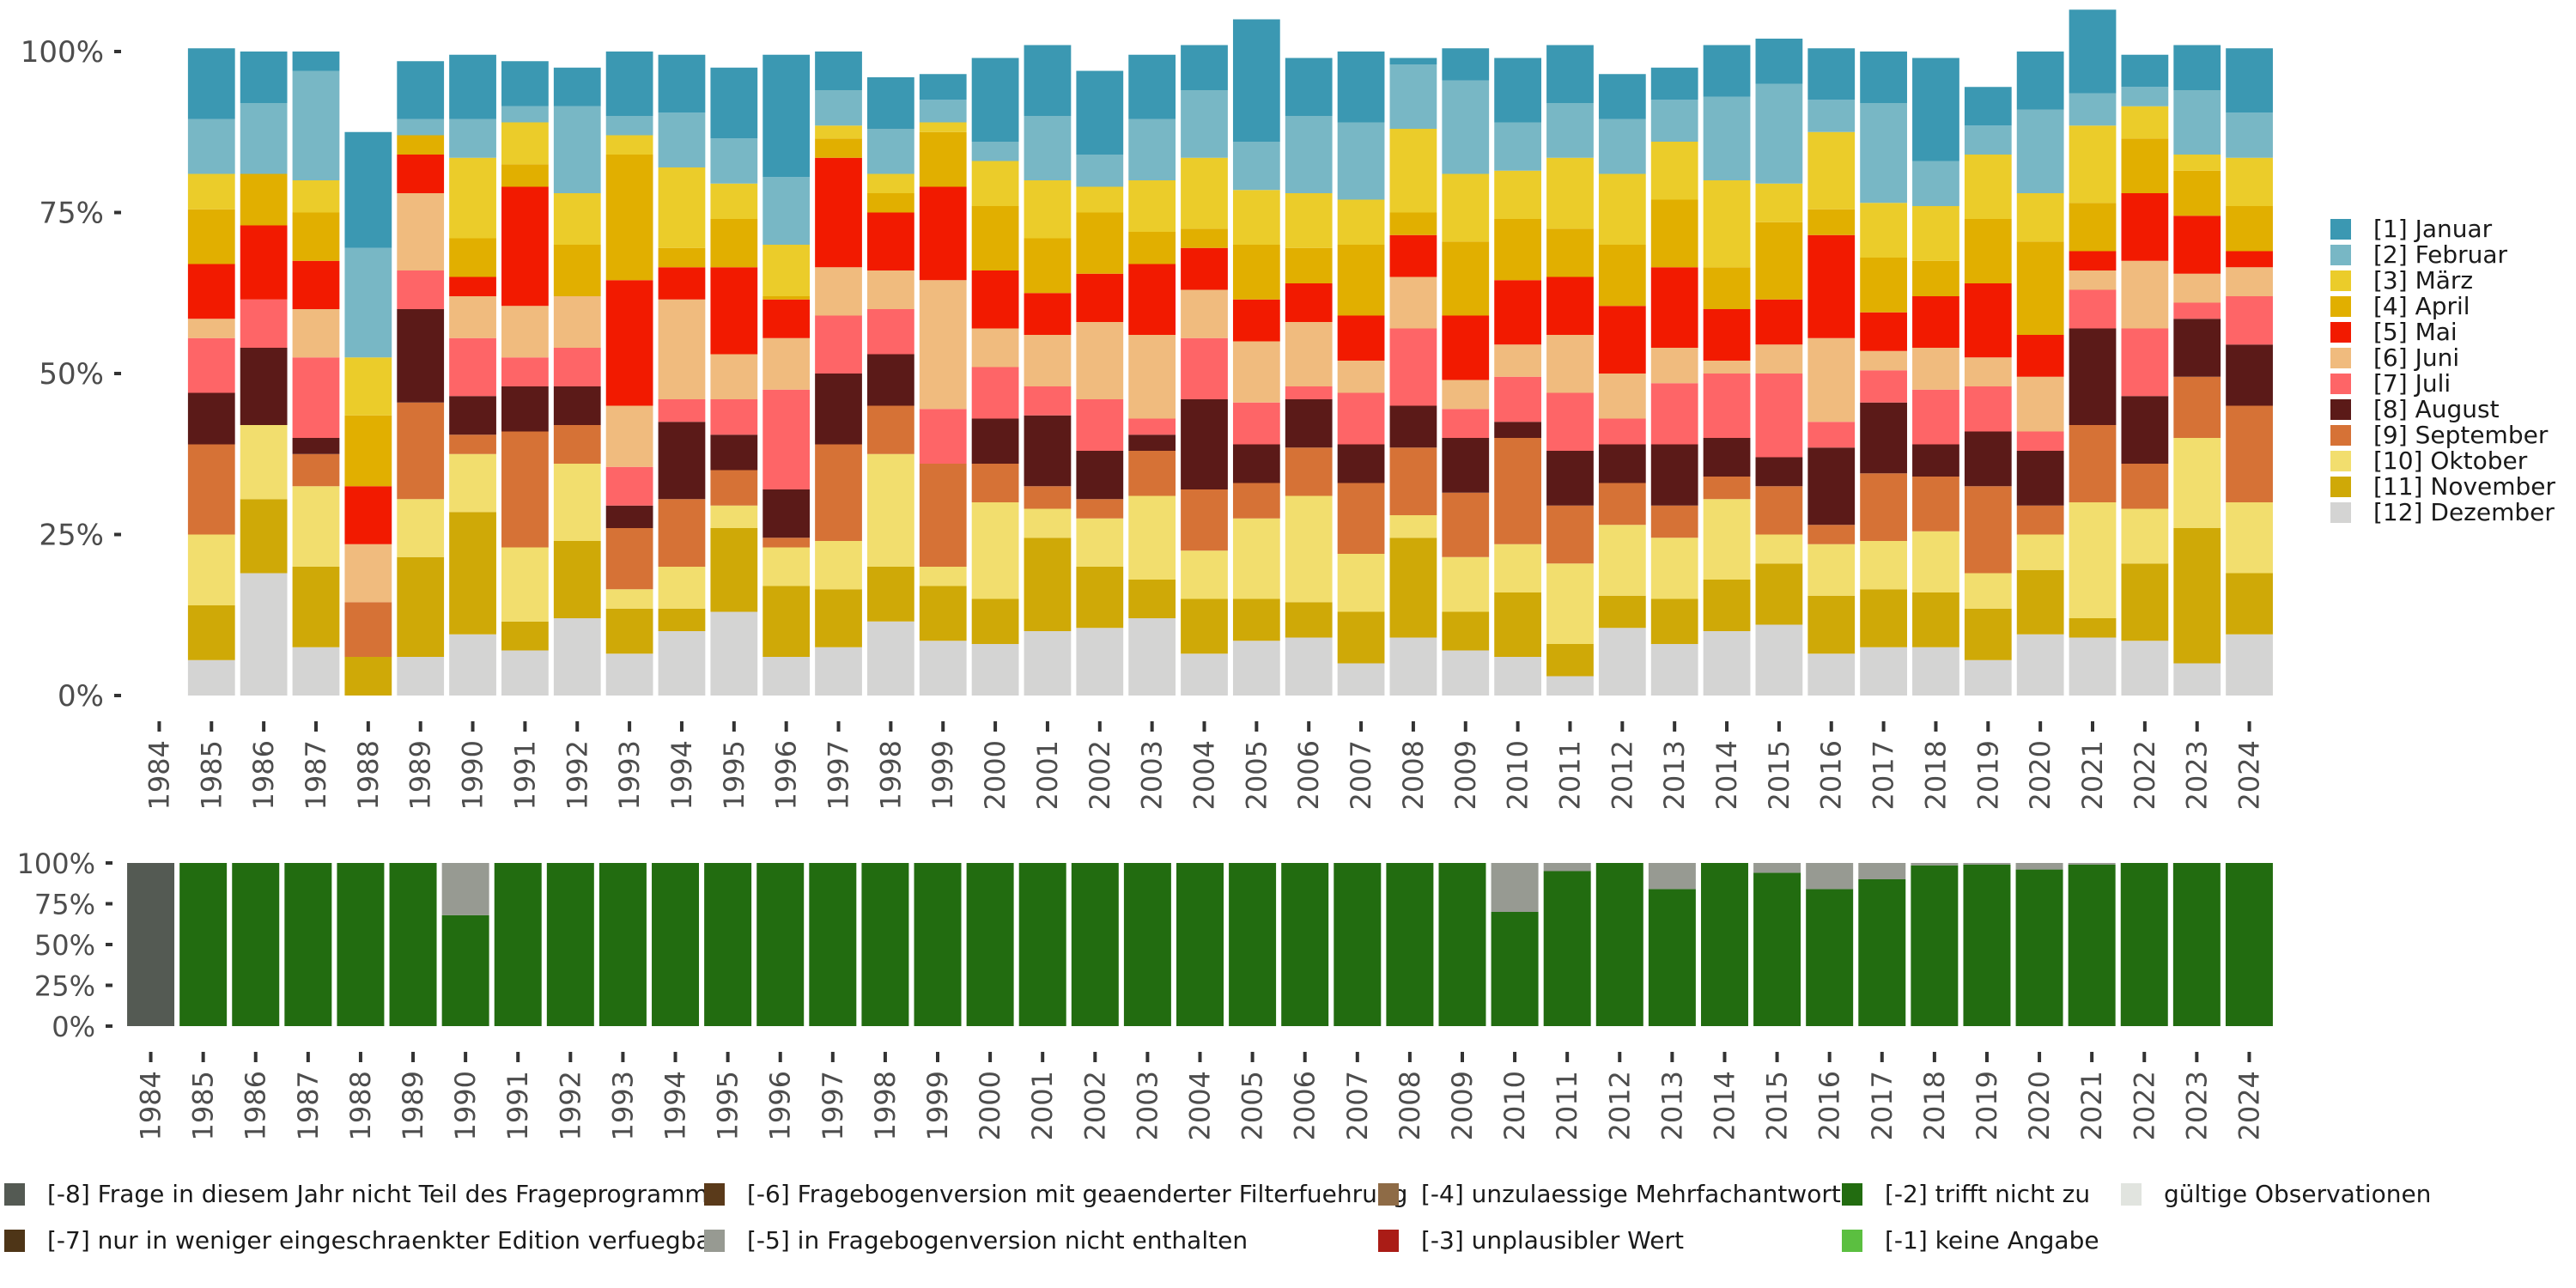 The image size is (2576, 1288). I want to click on legend-label: [-3] unplausibler Wert, so click(1553, 1240).